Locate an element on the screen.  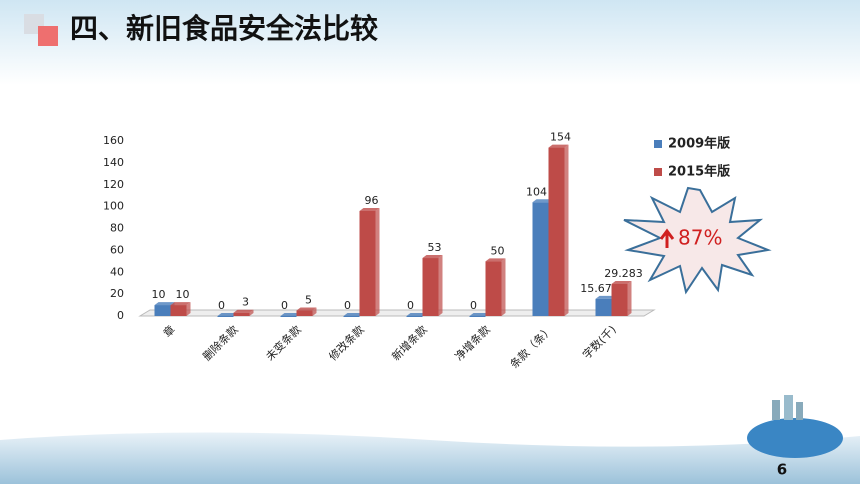
page-number: 6 is located at coordinates (782, 470).